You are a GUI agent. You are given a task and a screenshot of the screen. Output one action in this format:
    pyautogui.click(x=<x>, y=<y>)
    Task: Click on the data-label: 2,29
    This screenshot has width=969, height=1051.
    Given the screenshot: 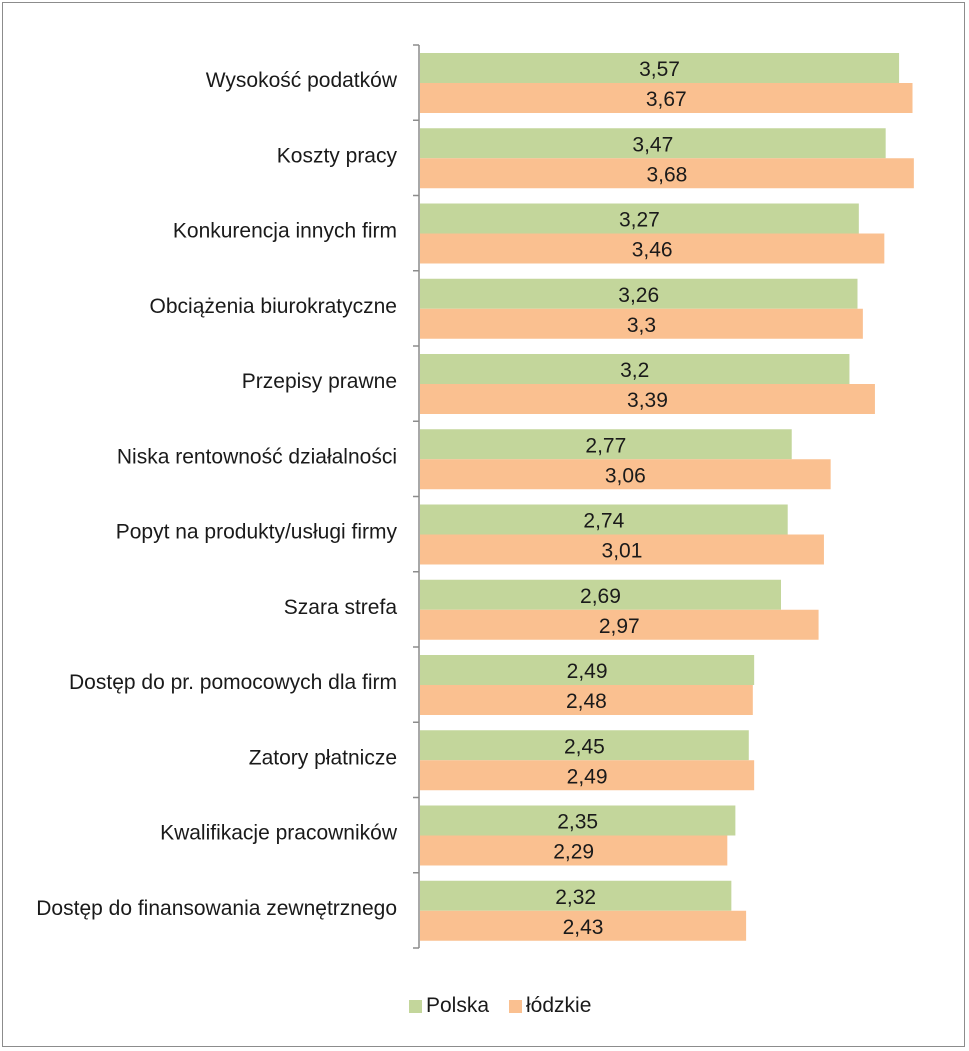 What is the action you would take?
    pyautogui.click(x=573, y=852)
    